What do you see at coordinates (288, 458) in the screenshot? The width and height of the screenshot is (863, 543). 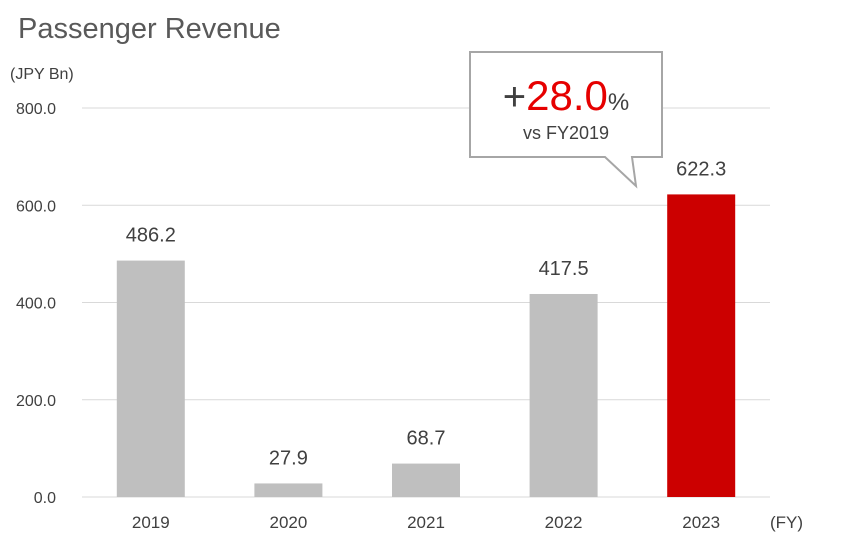 I see `data-label-2020: 27.9` at bounding box center [288, 458].